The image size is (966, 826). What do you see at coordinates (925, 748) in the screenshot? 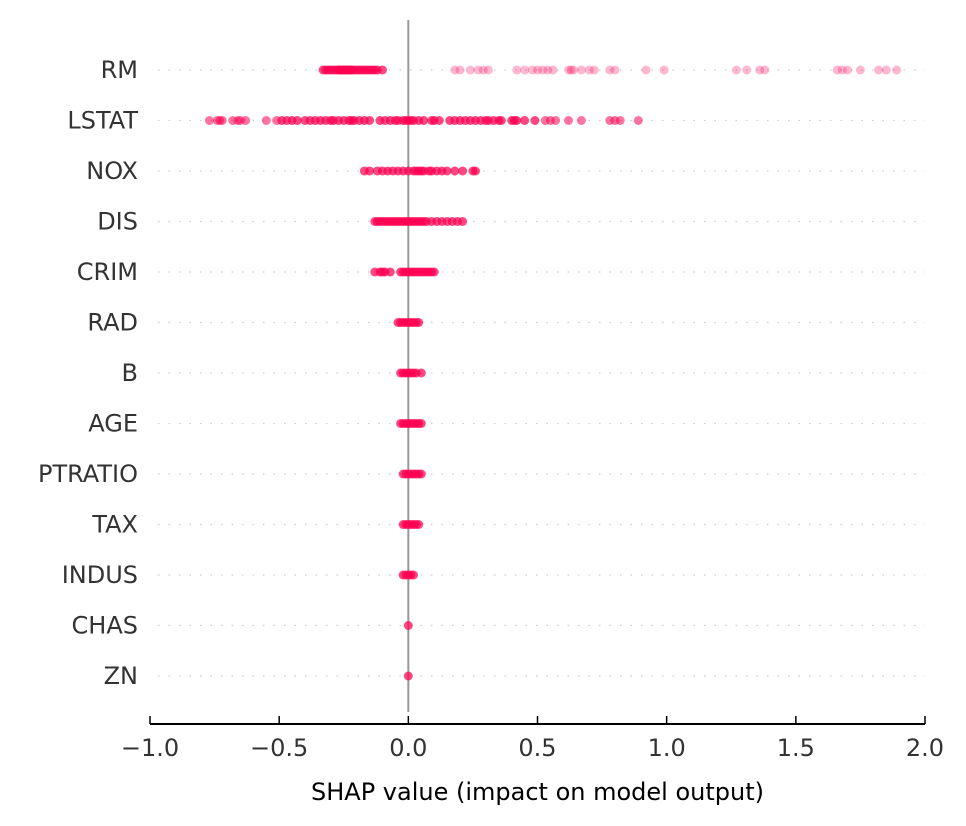
I see `x-tick-label-6: 2.0` at bounding box center [925, 748].